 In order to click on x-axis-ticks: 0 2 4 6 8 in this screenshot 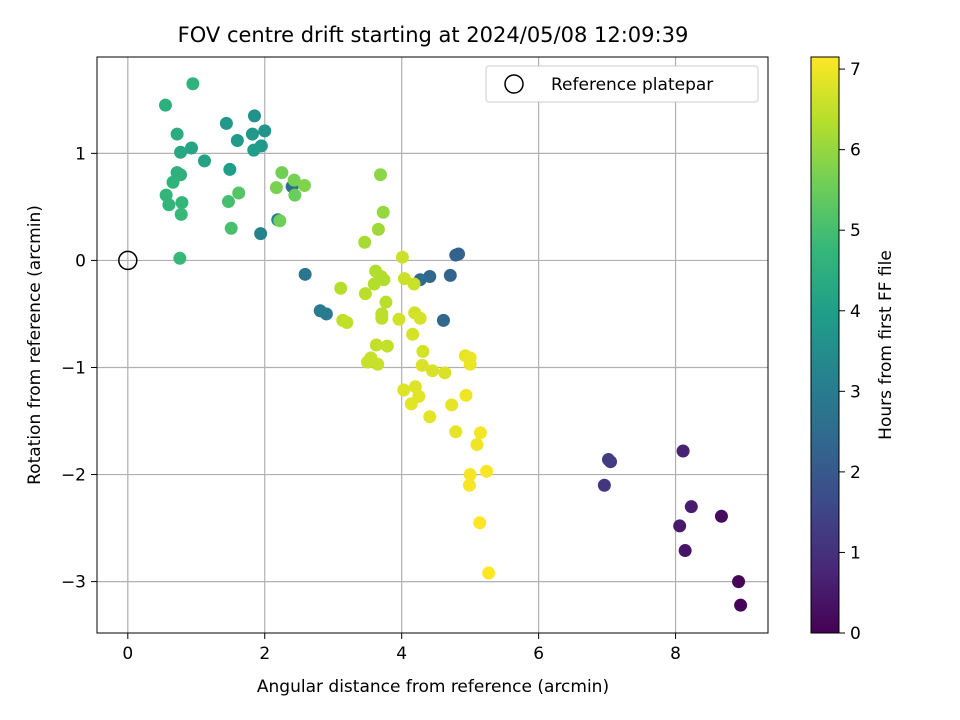, I will do `click(401, 648)`.